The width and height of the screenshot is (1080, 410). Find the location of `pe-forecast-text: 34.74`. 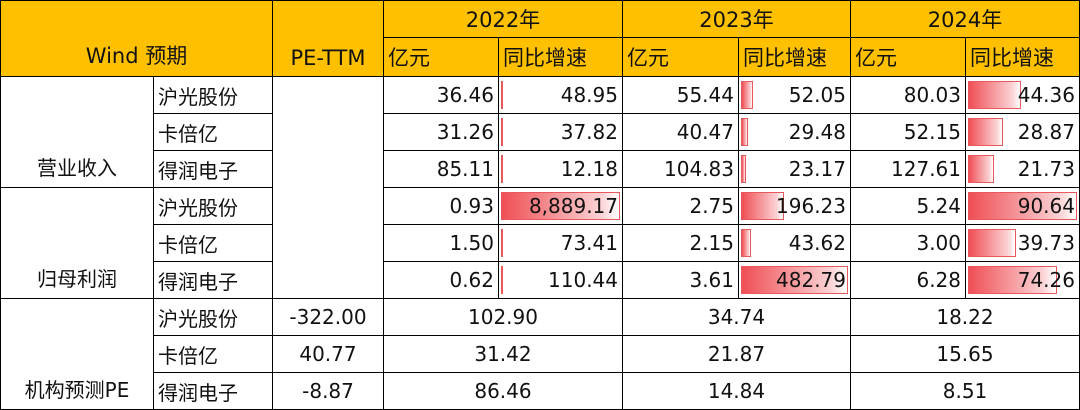

pe-forecast-text: 34.74 is located at coordinates (736, 317).